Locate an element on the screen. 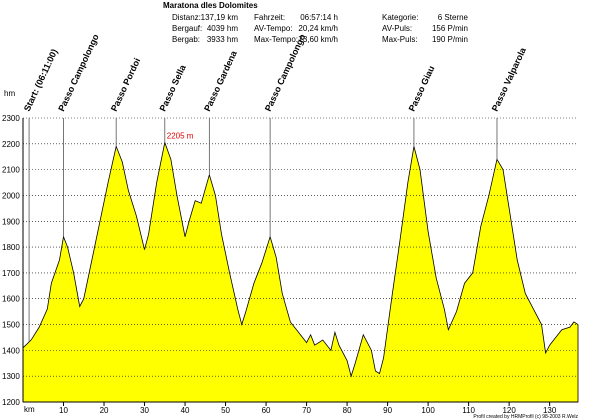 This screenshot has height=420, width=600. y-tick-label: 1600 is located at coordinates (11, 299).